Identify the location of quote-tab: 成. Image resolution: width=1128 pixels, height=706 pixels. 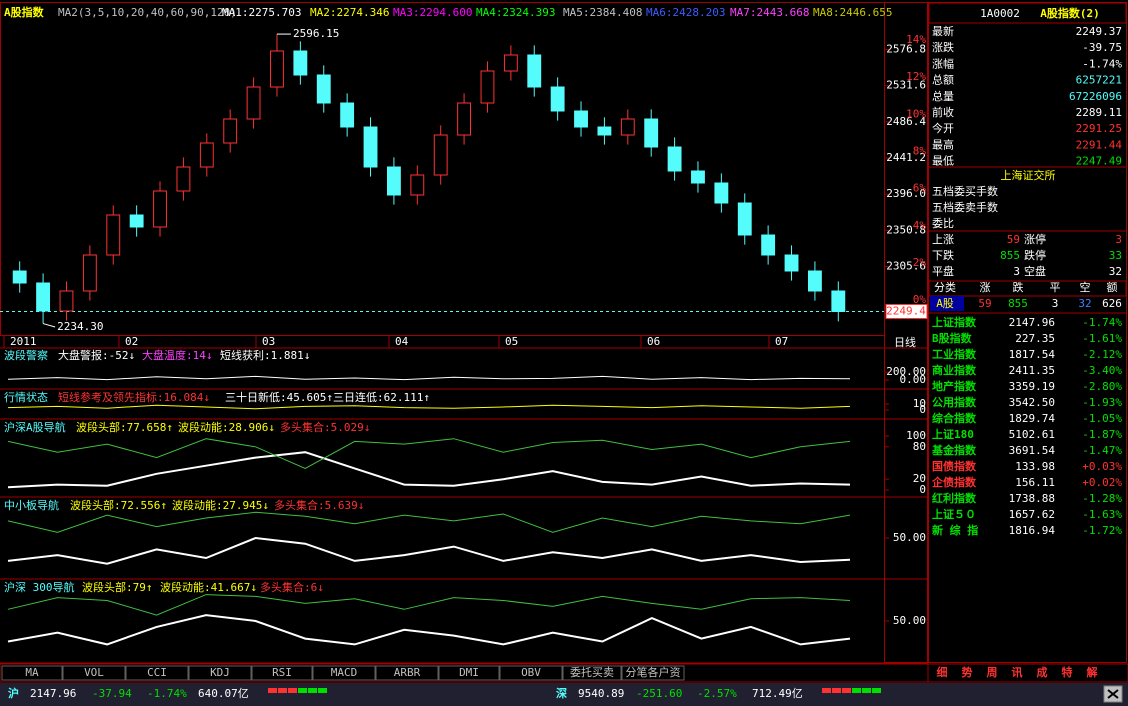
(1042, 672).